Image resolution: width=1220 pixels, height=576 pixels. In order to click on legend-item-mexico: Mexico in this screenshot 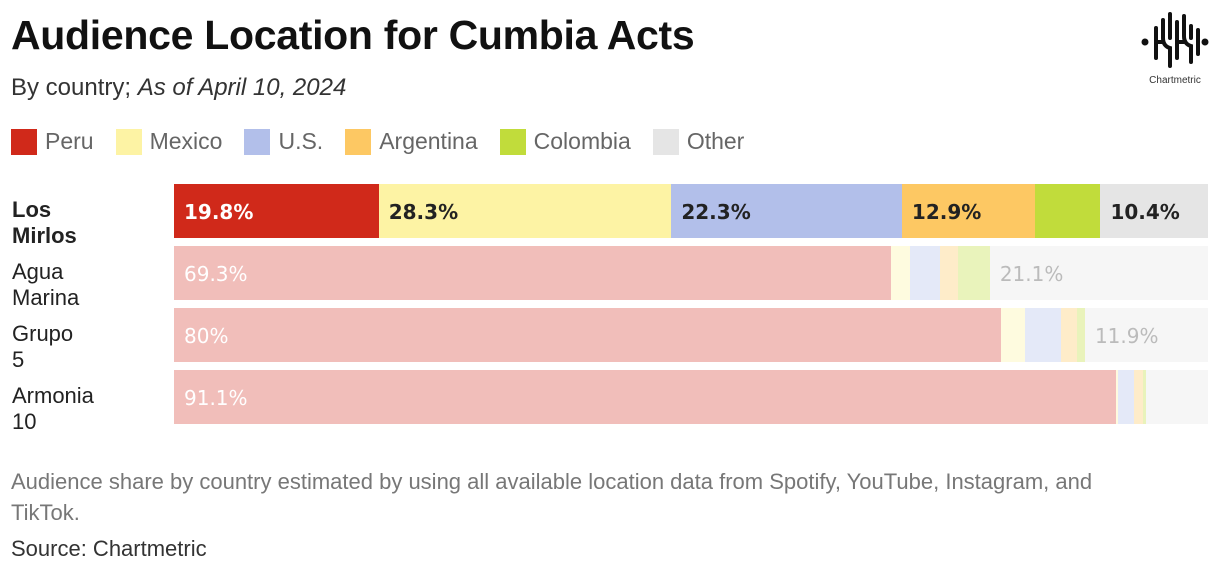, I will do `click(169, 141)`.